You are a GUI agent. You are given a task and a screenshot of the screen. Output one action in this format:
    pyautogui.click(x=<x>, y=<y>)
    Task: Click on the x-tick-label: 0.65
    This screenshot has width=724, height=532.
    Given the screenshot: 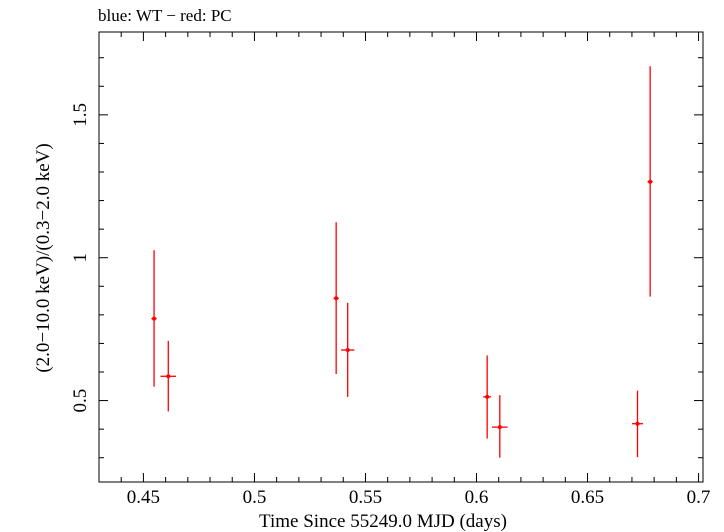 What is the action you would take?
    pyautogui.click(x=587, y=497)
    